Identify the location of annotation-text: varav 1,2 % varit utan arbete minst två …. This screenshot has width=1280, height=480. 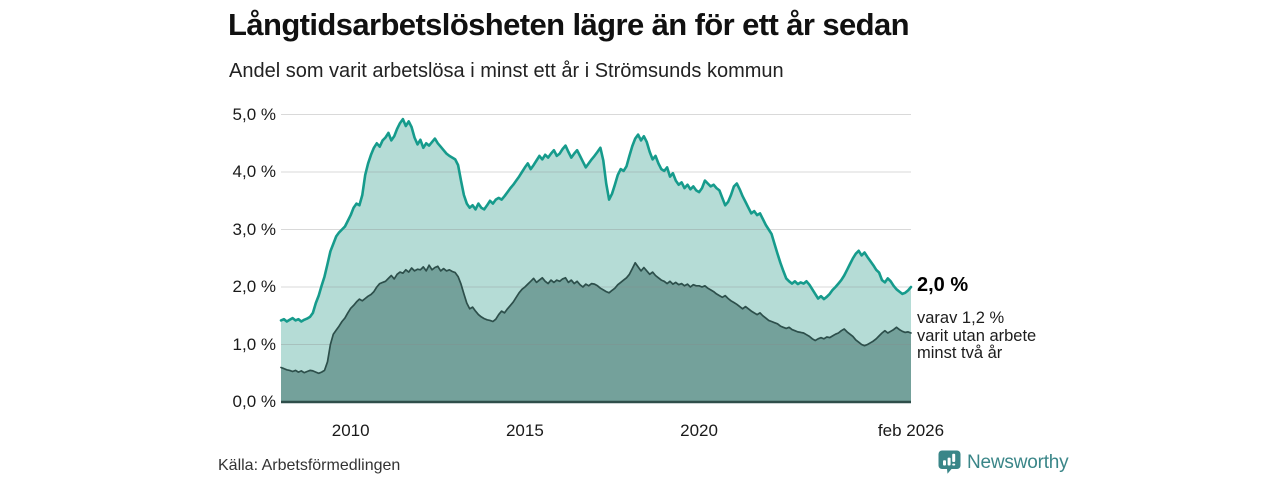
(977, 336).